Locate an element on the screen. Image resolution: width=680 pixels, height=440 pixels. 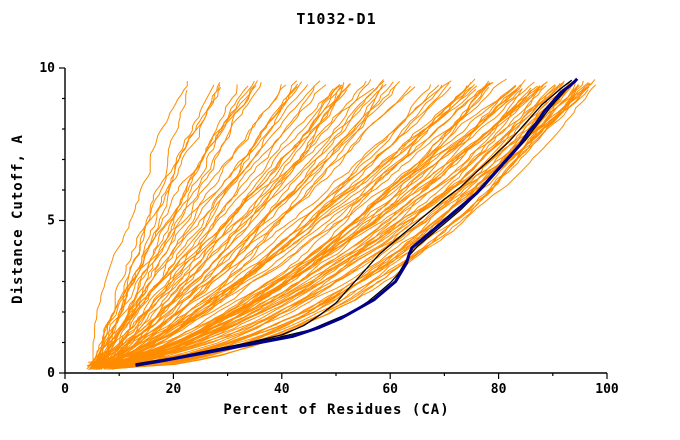
x-axis-label: Percent of Residues (CA) is located at coordinates (336, 410).